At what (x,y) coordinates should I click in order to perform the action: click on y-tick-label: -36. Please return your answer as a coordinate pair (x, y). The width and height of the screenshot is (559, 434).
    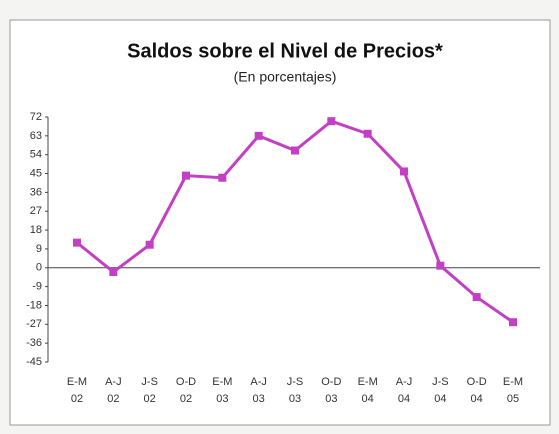
    Looking at the image, I should click on (34, 343).